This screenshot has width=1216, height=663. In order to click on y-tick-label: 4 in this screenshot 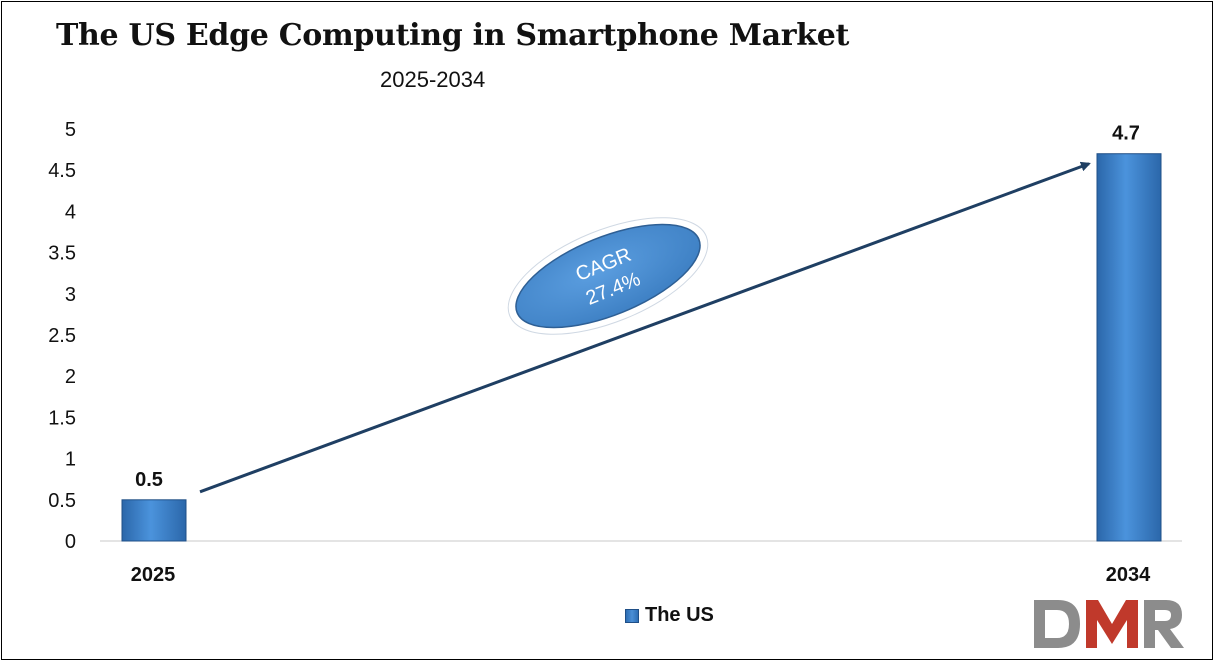, I will do `click(70, 212)`.